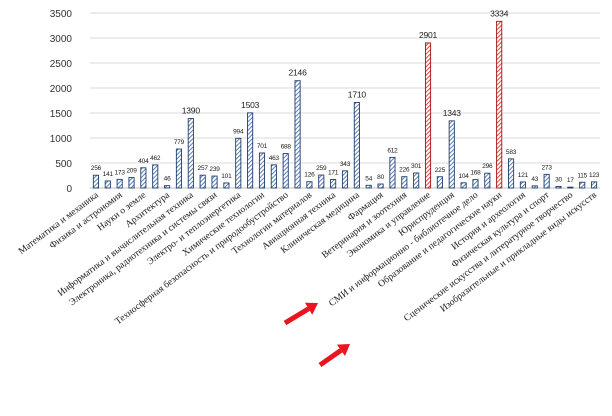 The width and height of the screenshot is (612, 416). I want to click on value-label: 301, so click(416, 166).